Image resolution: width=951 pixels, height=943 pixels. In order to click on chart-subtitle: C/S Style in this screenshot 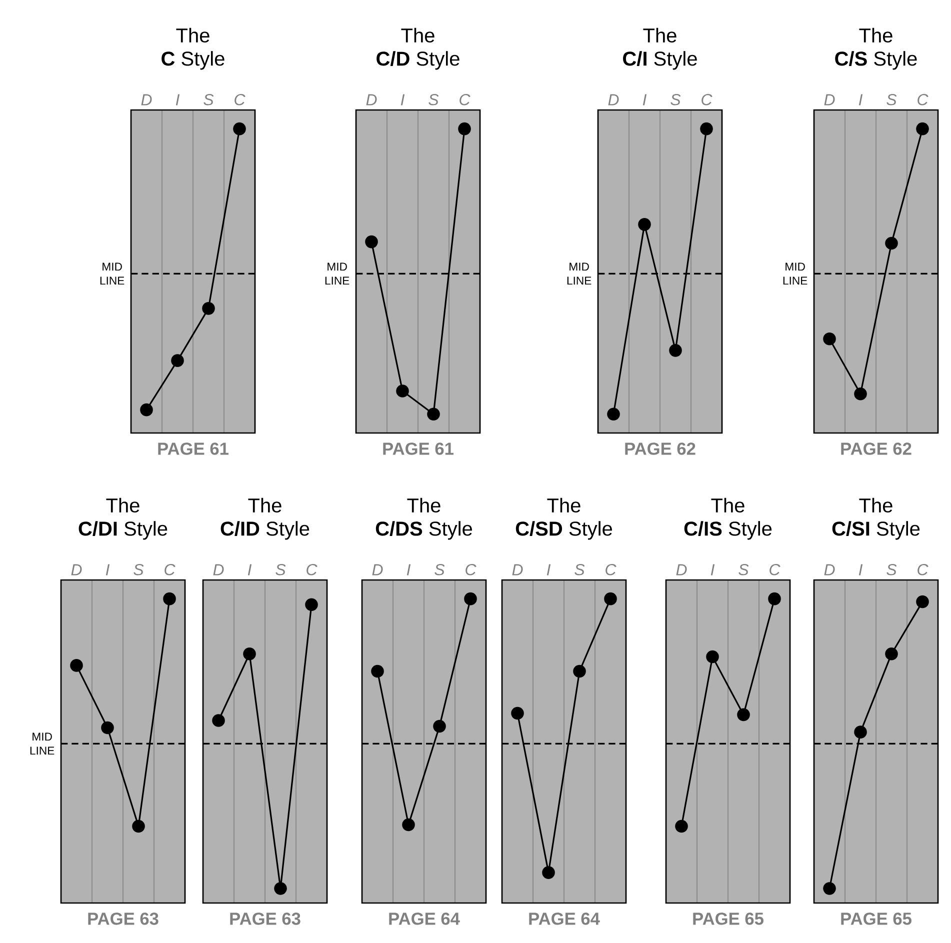, I will do `click(876, 60)`.